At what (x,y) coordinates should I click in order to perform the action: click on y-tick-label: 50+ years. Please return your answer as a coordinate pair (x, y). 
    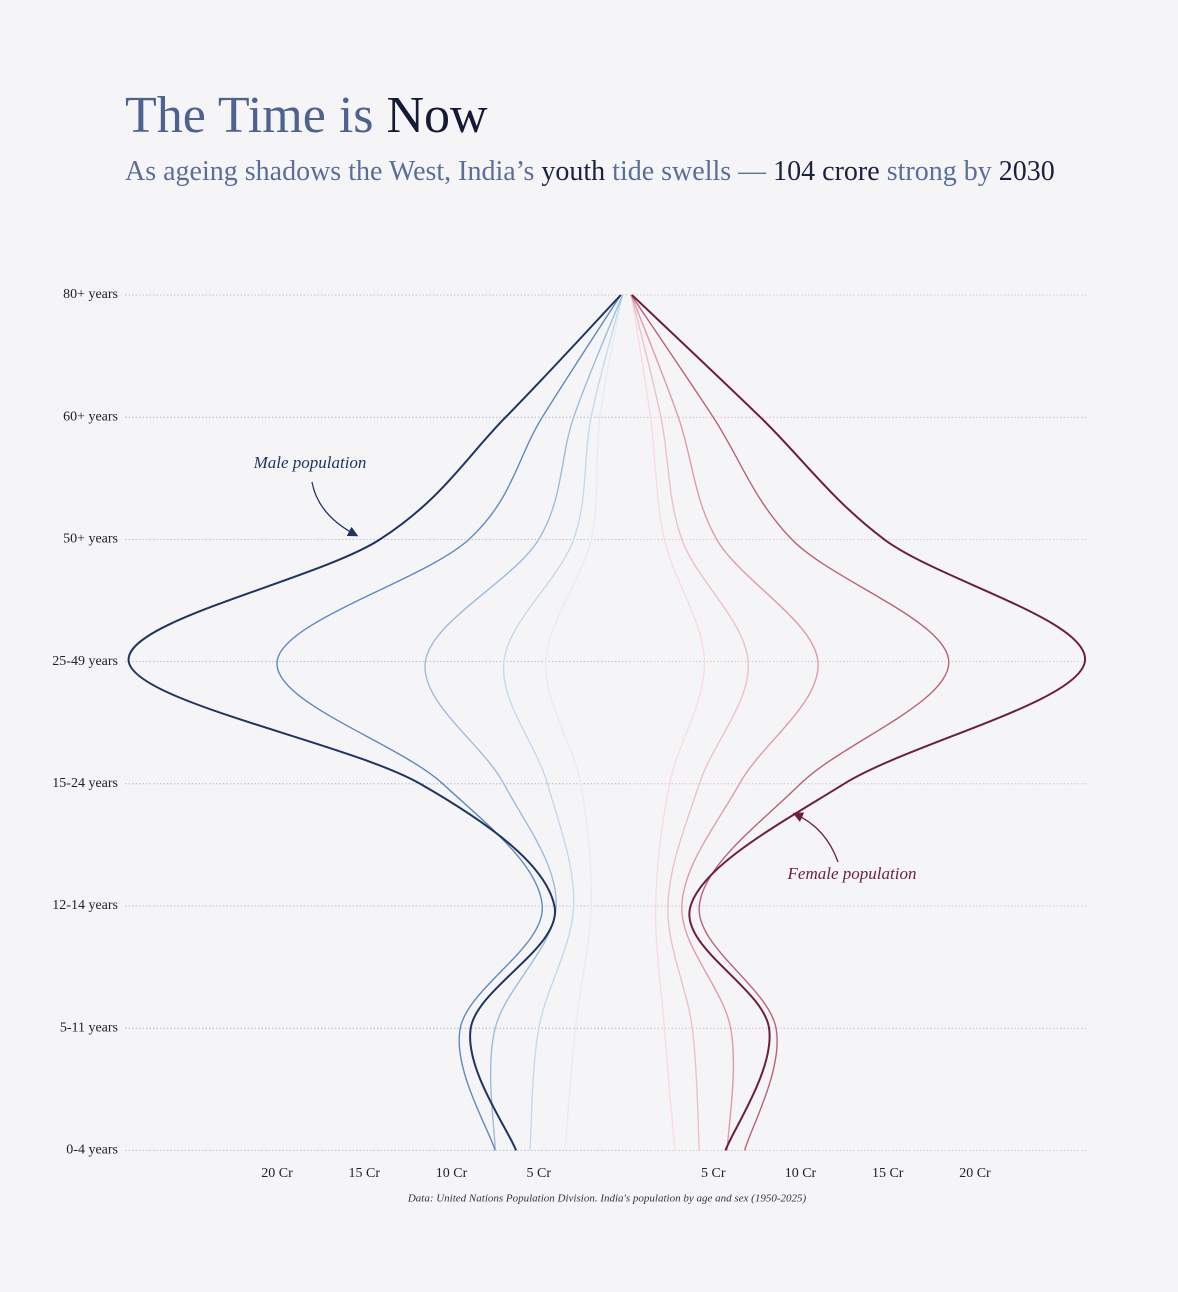
    Looking at the image, I should click on (90, 539).